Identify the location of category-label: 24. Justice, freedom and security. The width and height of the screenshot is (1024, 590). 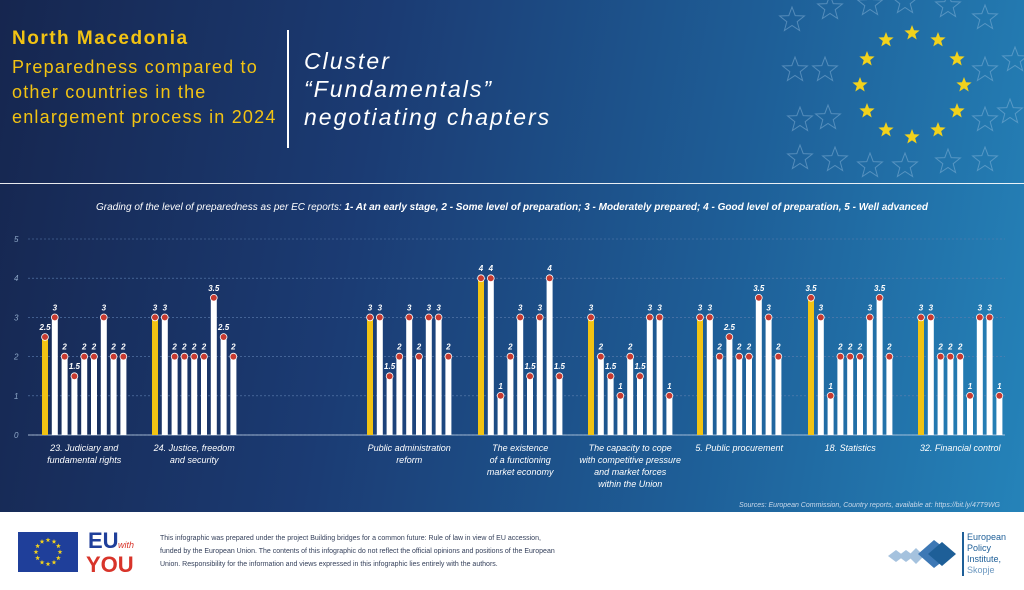
(194, 454).